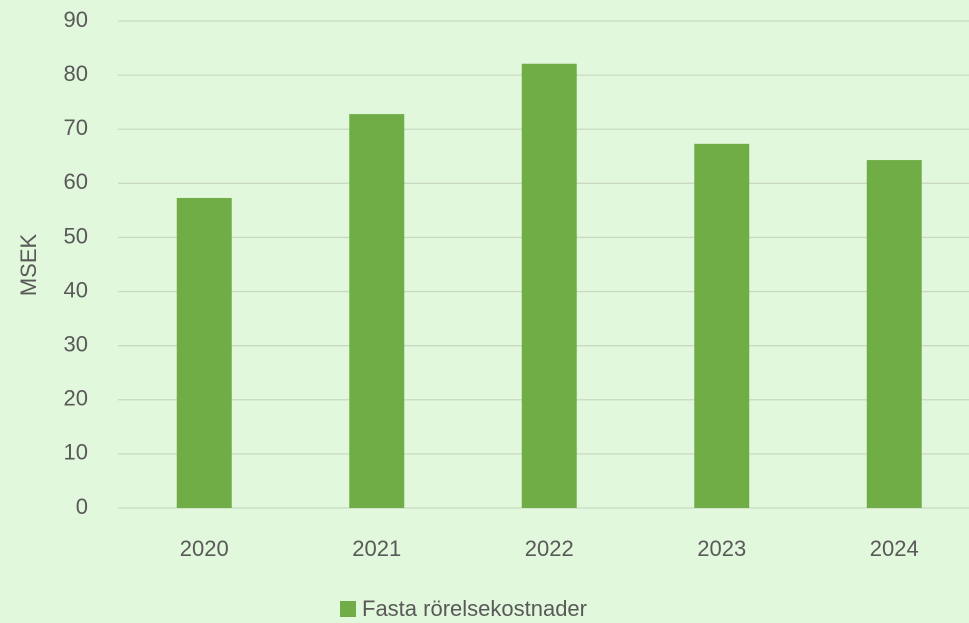  Describe the element at coordinates (76, 127) in the screenshot. I see `y-tick-label: 70` at that location.